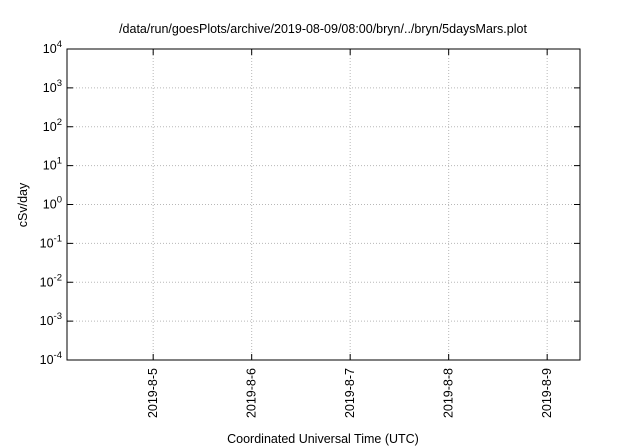  What do you see at coordinates (51, 280) in the screenshot?
I see `y-tick-label: 10⁻²` at bounding box center [51, 280].